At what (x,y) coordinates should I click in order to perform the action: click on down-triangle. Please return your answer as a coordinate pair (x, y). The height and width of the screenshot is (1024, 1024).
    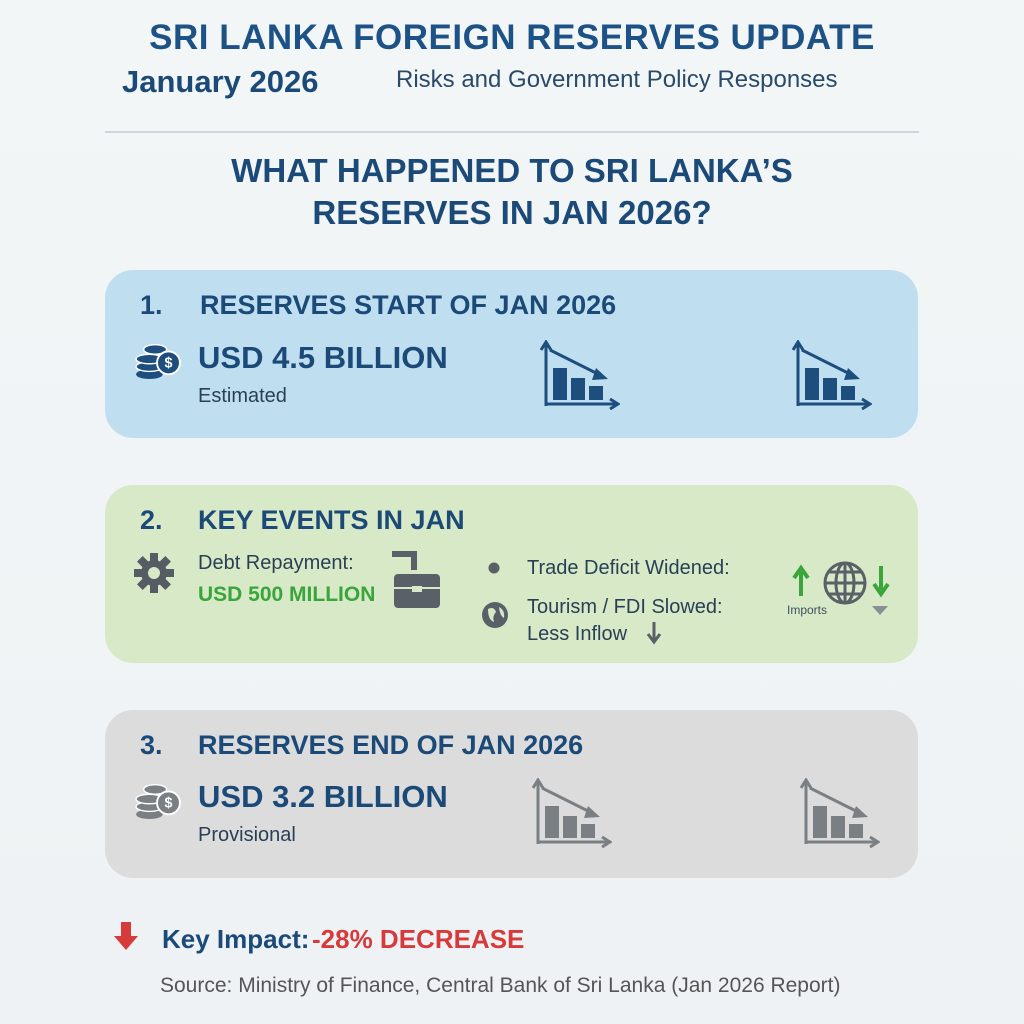
    Looking at the image, I should click on (880, 610).